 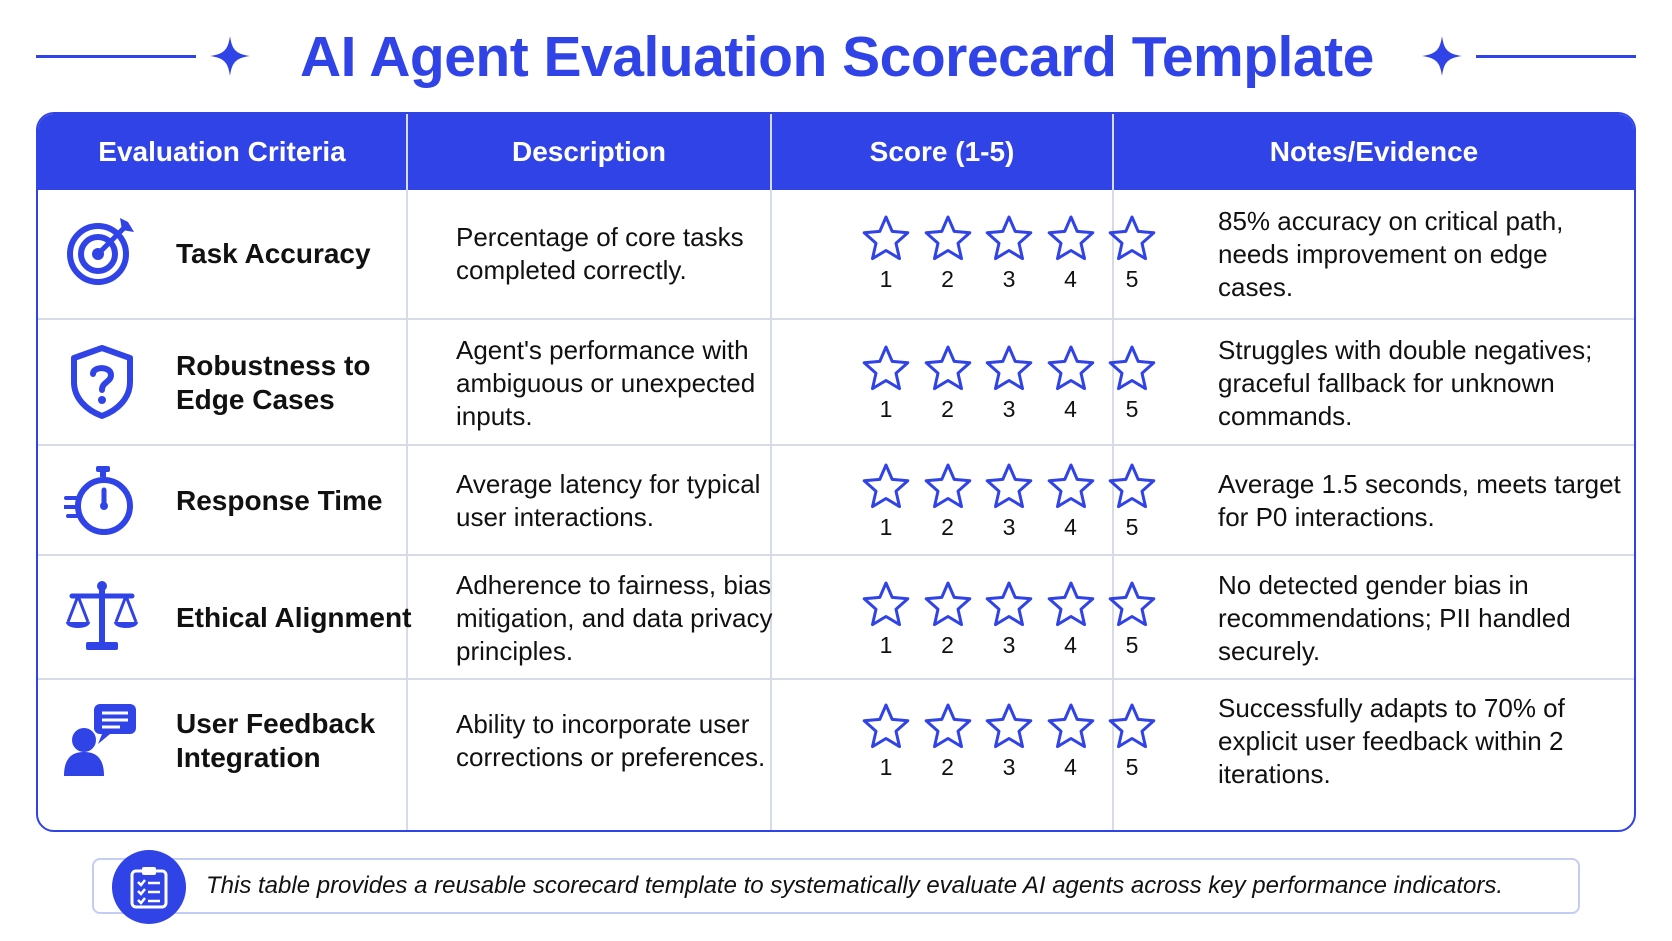 I want to click on title-row: AI Agent Evaluation Scorecard Template, so click(x=836, y=58).